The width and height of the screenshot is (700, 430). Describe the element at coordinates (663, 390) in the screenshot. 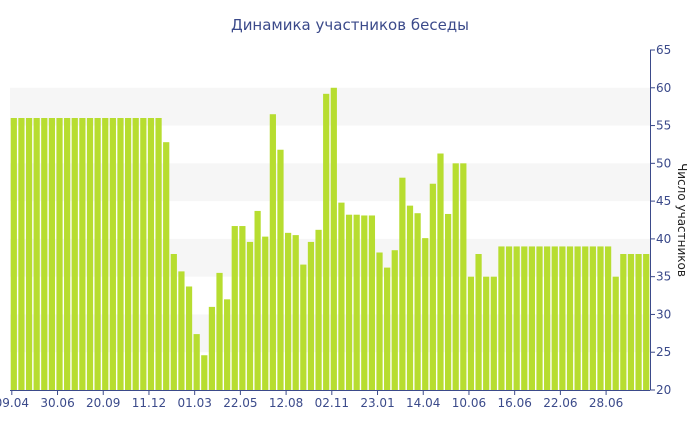

I see `y-tick-label: 20` at that location.